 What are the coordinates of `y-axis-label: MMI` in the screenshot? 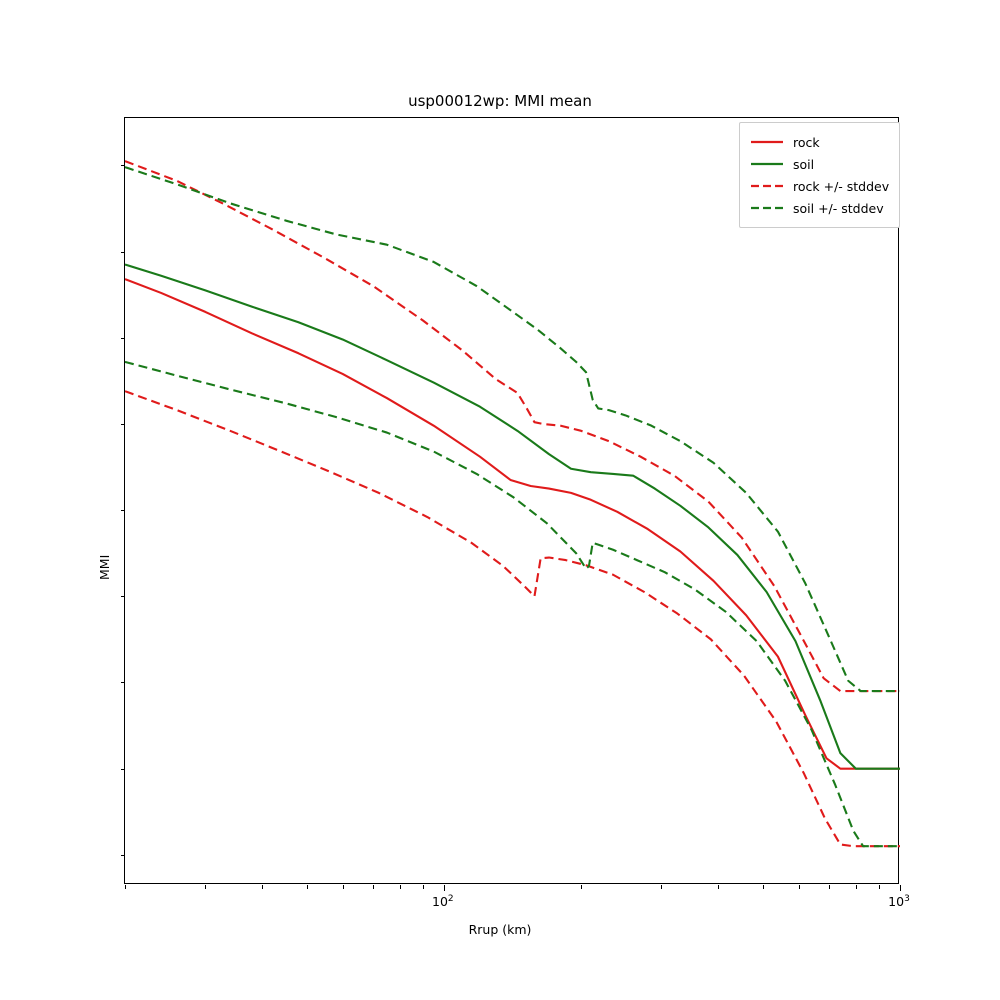 It's located at (104, 567).